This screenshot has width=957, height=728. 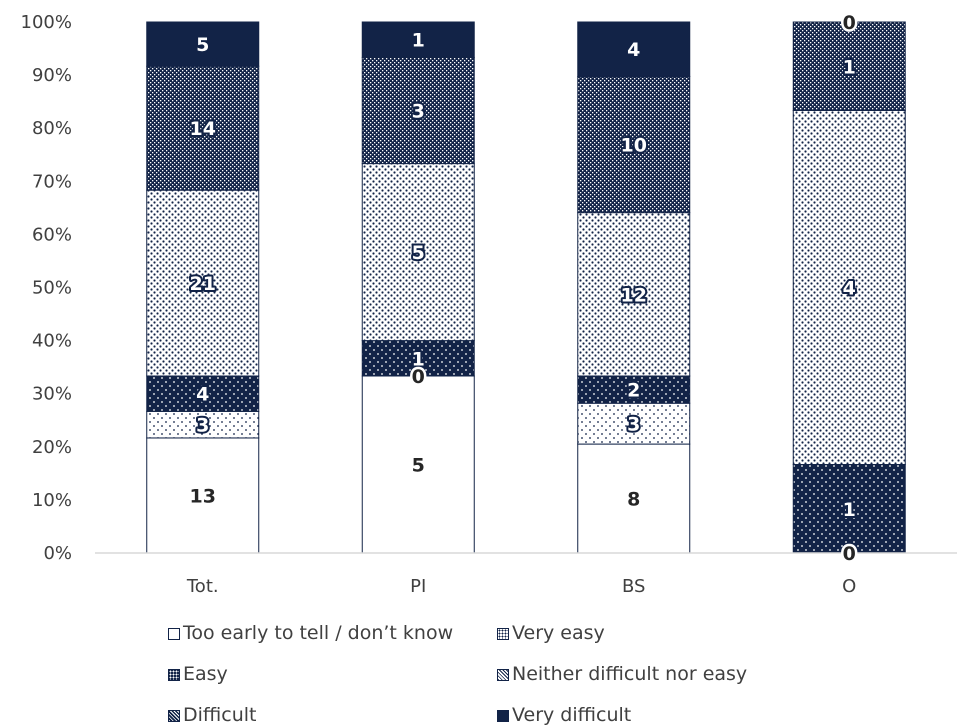 What do you see at coordinates (633, 586) in the screenshot?
I see `x-tick-label: BS` at bounding box center [633, 586].